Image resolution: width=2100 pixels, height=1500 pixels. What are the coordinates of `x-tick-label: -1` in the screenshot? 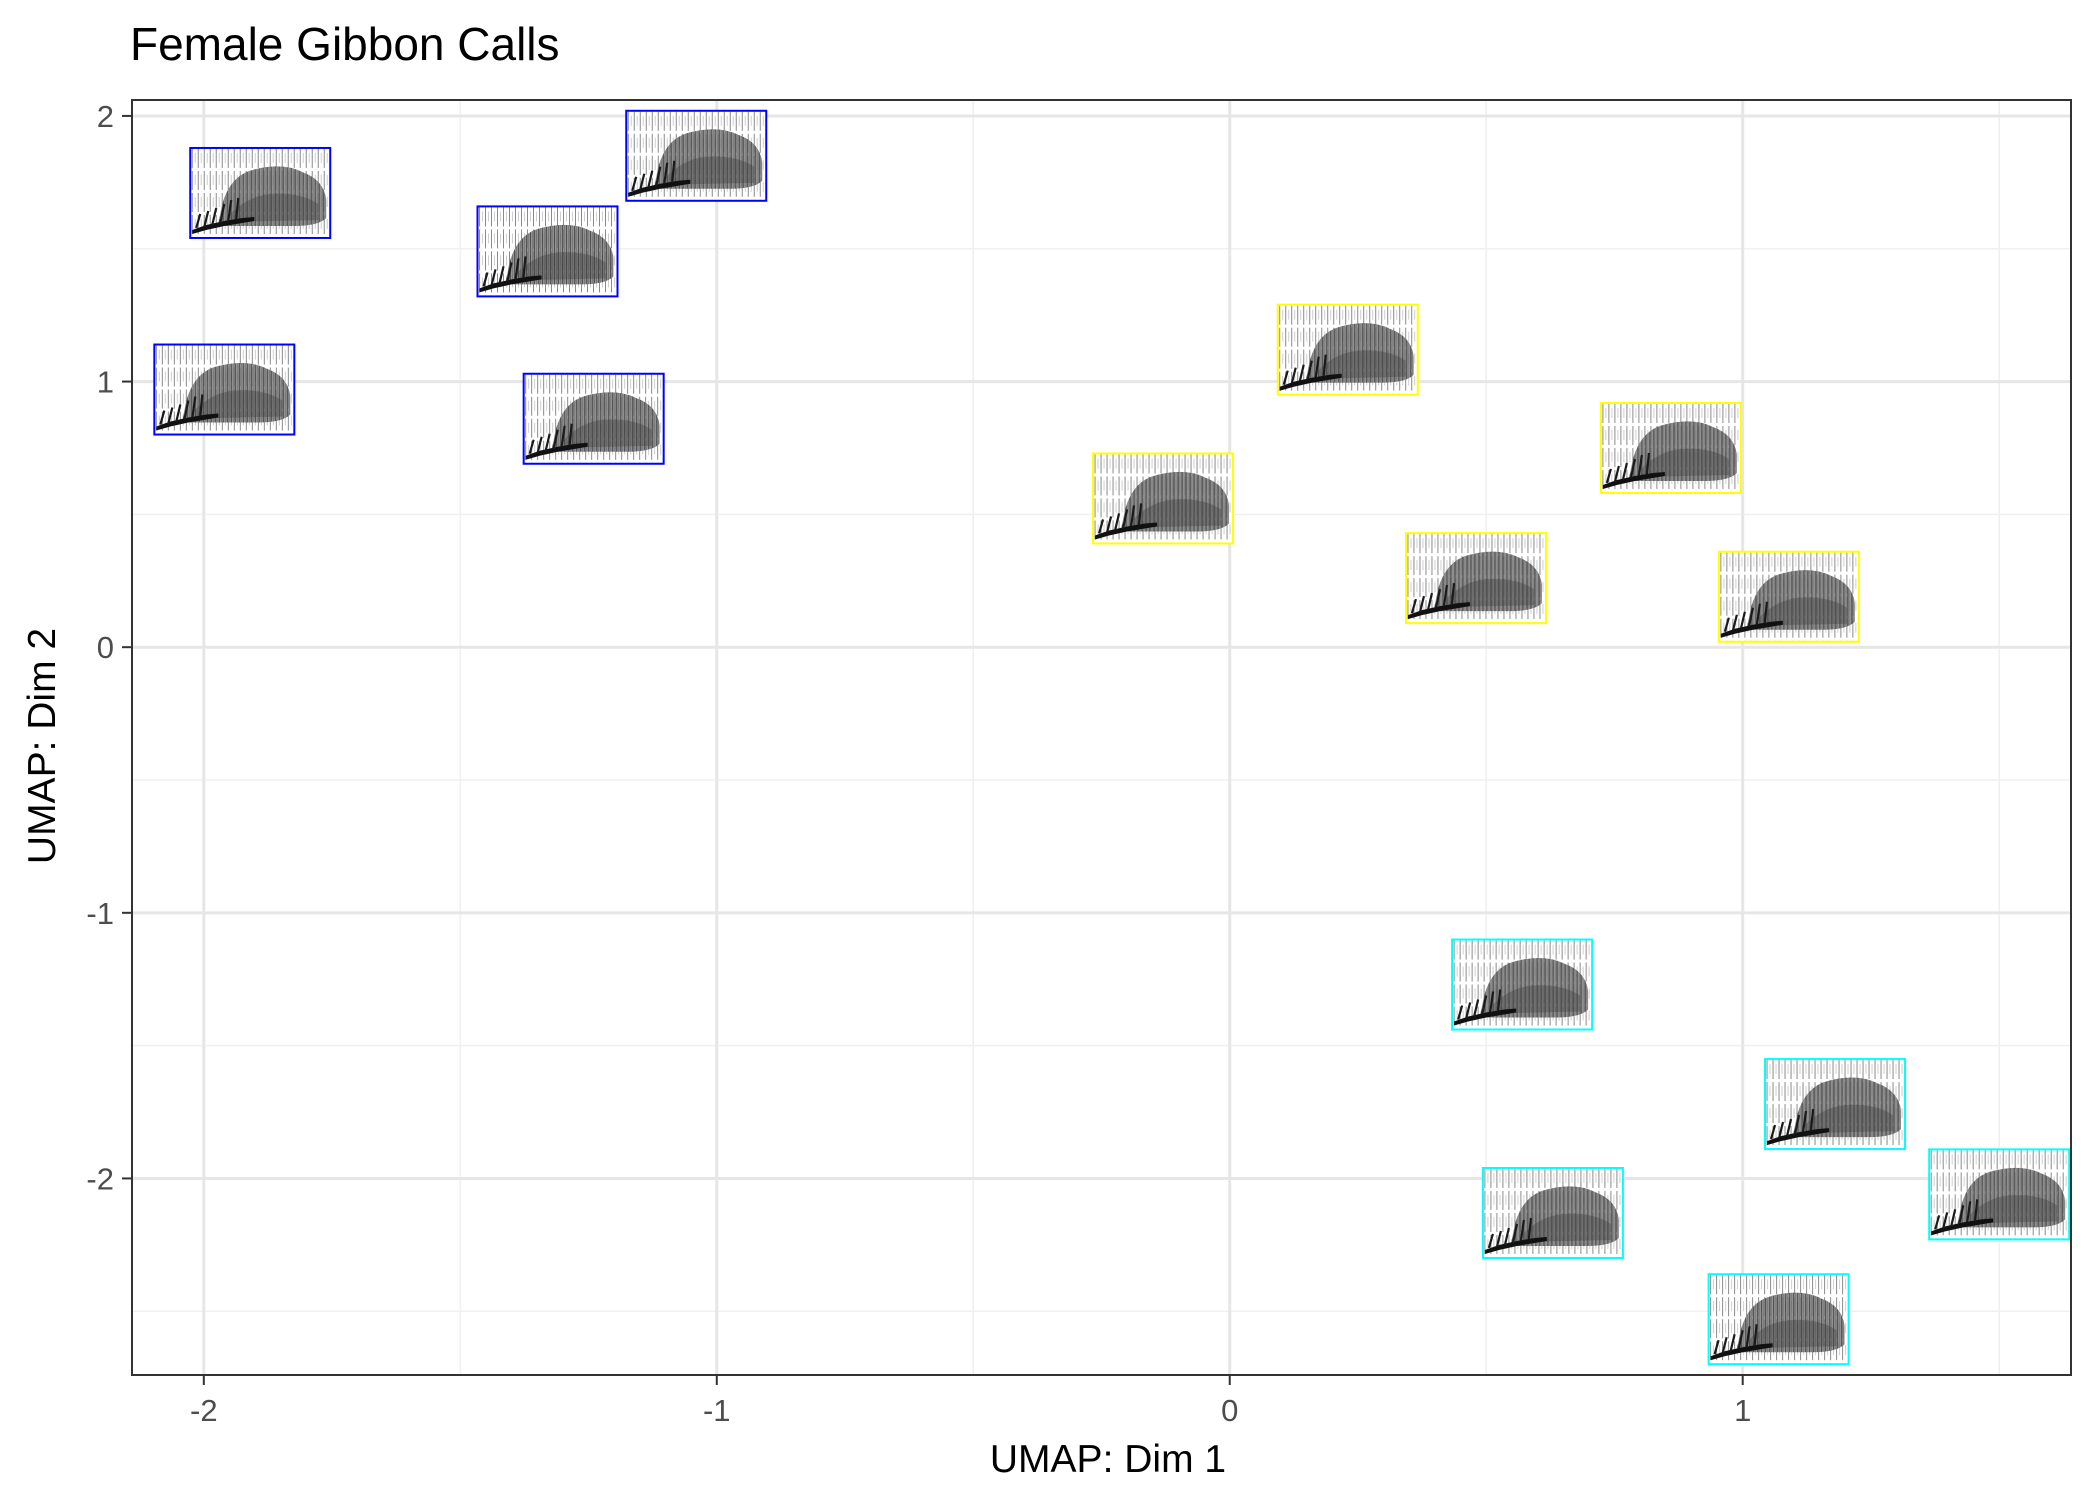 It's located at (717, 1410).